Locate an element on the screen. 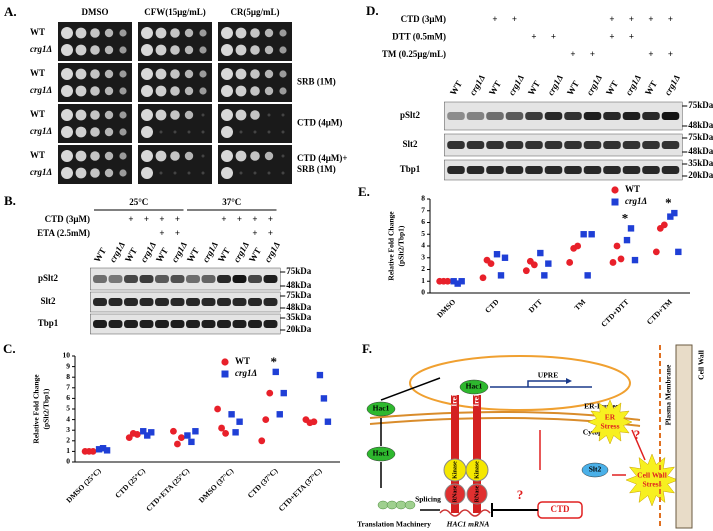  y-tick-label: 1 is located at coordinates (68, 450).